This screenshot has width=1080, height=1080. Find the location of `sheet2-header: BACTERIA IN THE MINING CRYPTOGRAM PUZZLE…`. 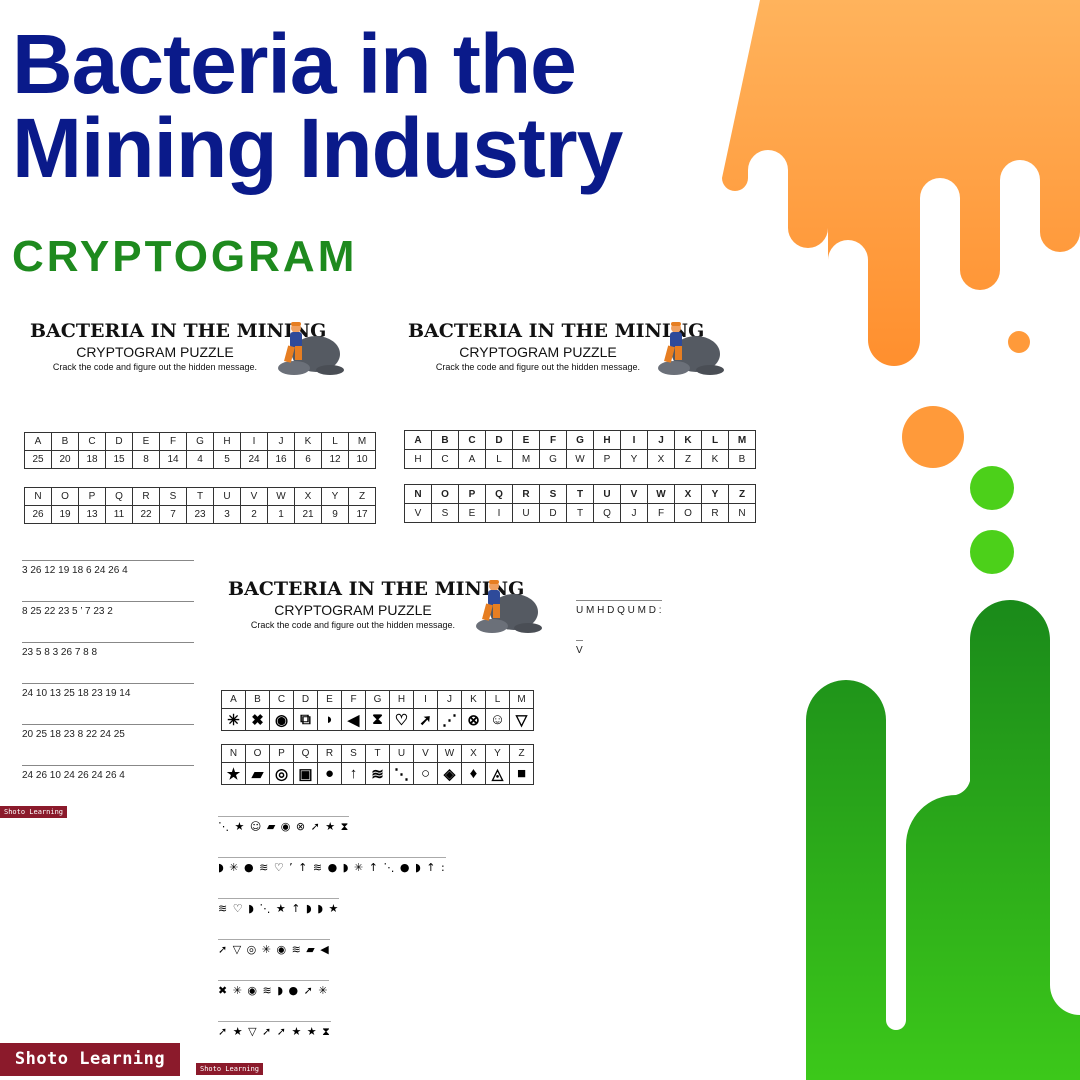

sheet2-header: BACTERIA IN THE MINING CRYPTOGRAM PUZZLE… is located at coordinates (556, 346).